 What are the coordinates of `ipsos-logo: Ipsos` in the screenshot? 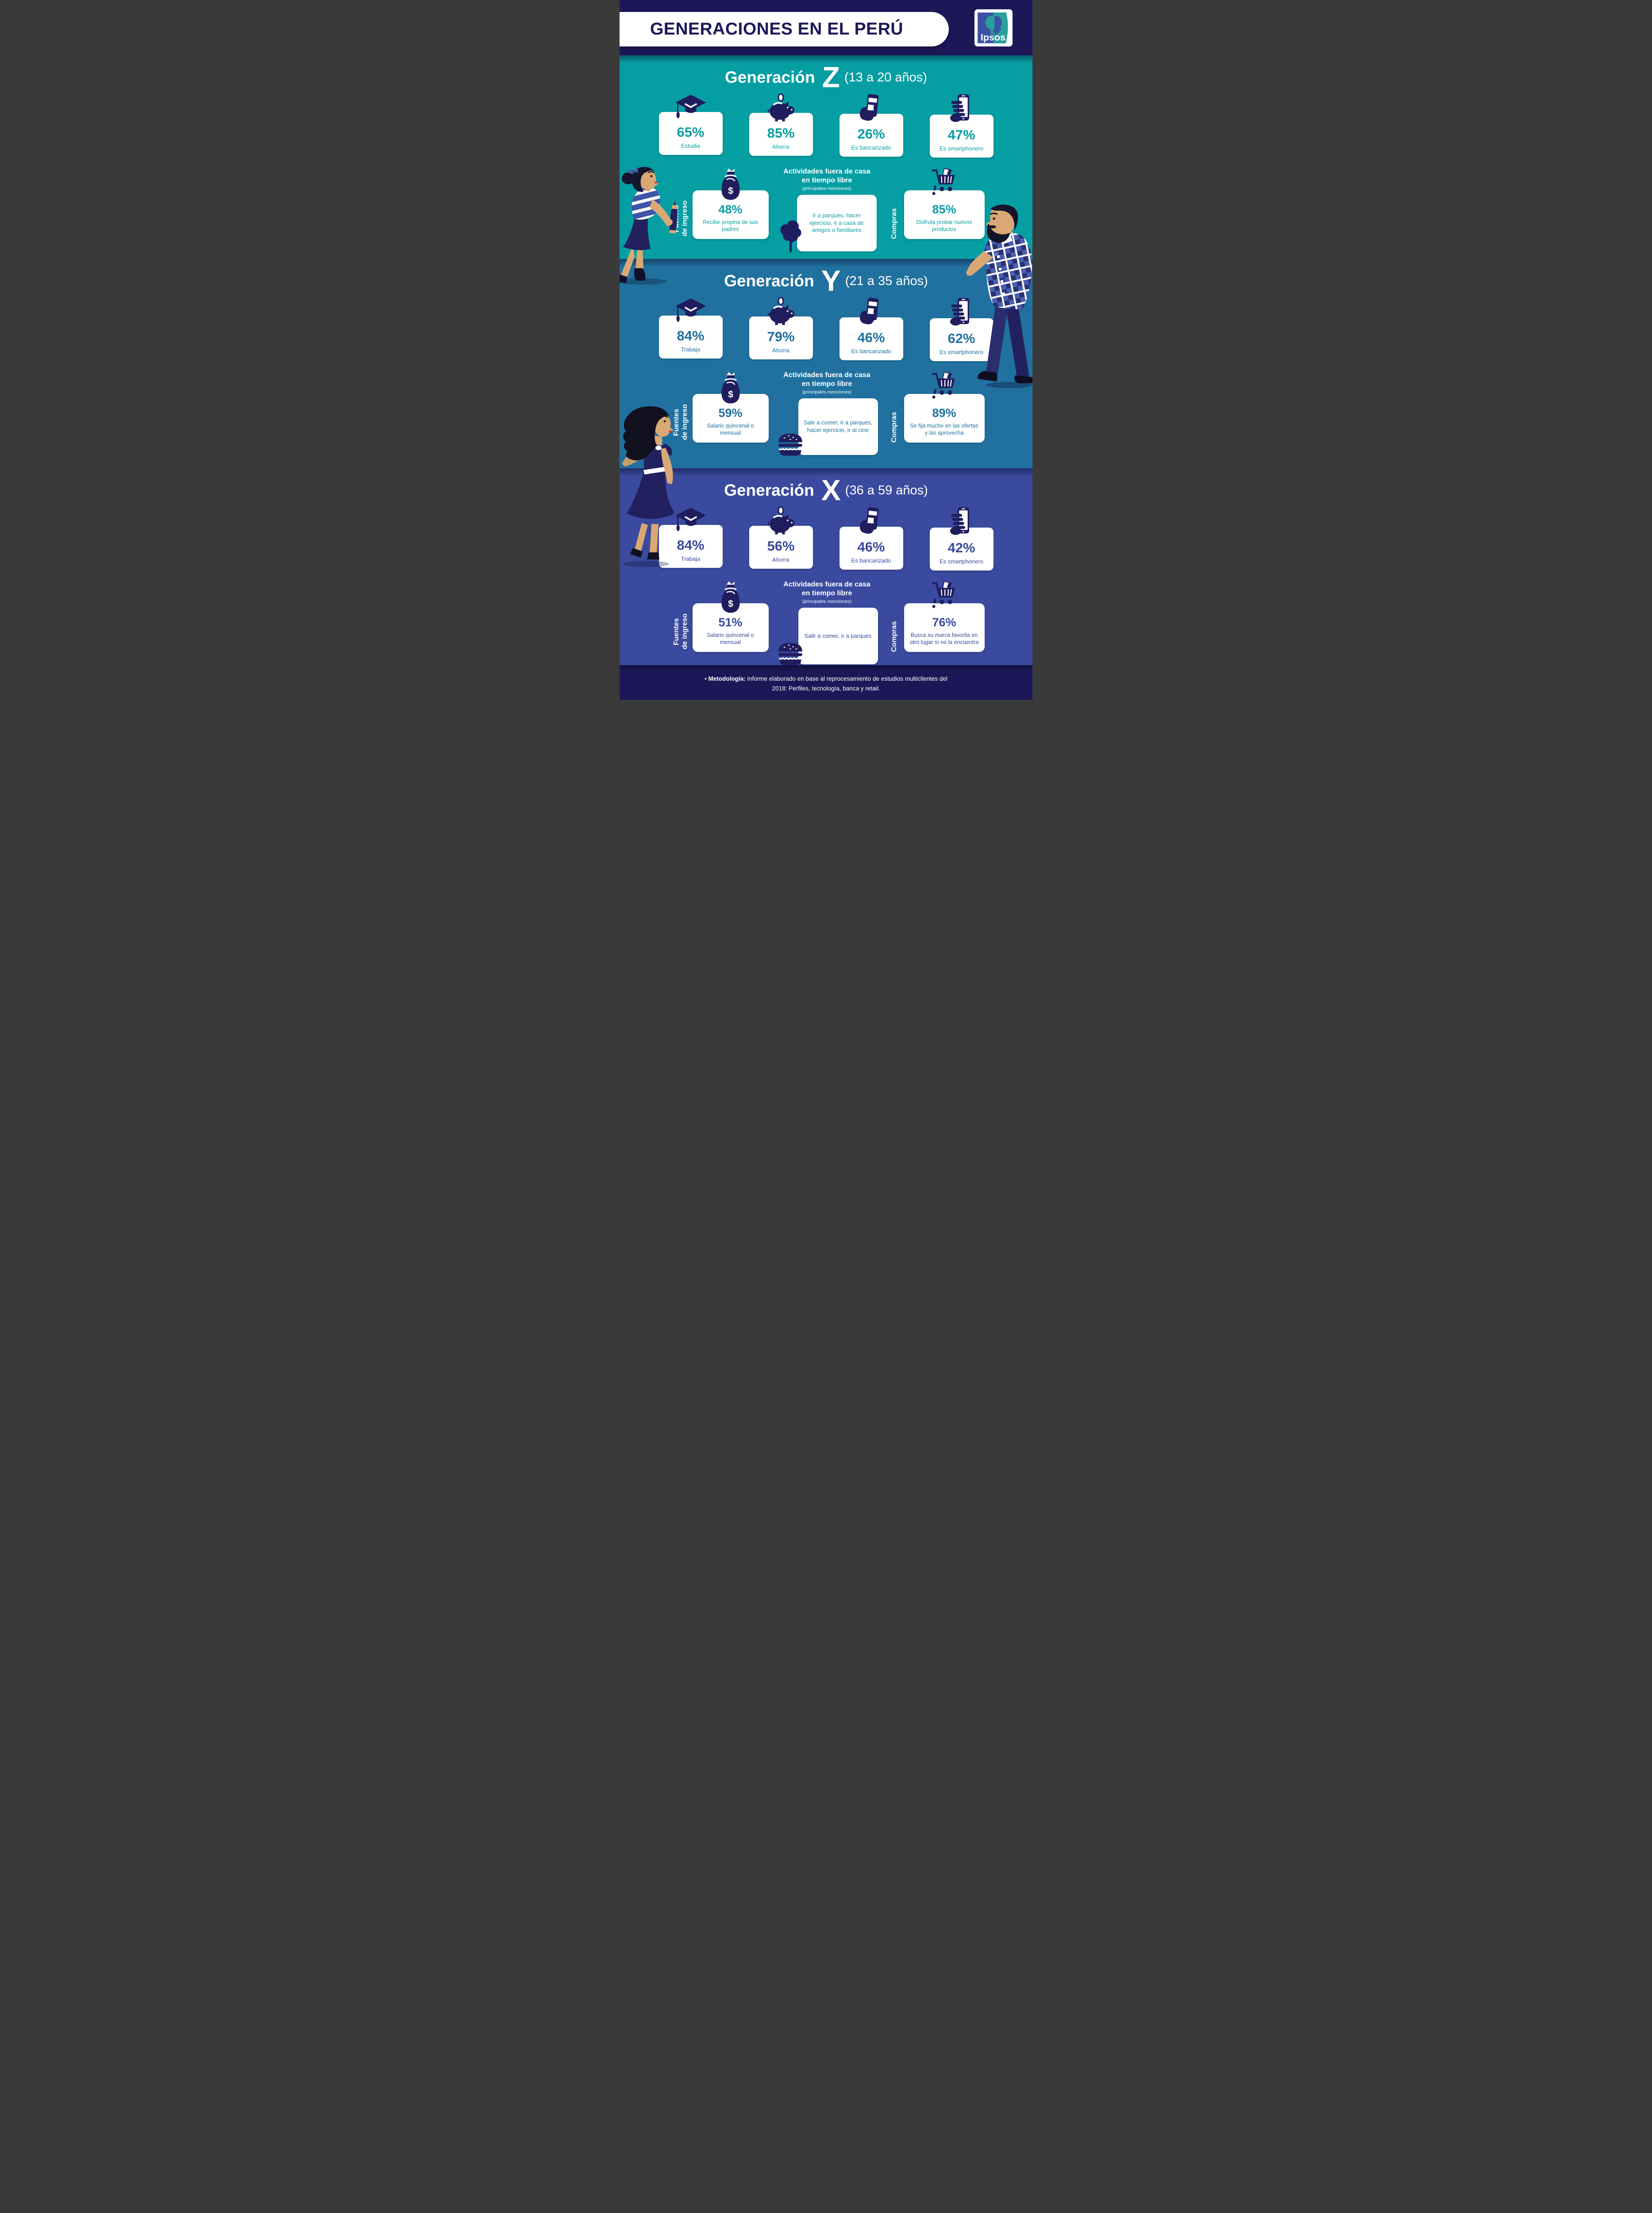 It's located at (993, 27).